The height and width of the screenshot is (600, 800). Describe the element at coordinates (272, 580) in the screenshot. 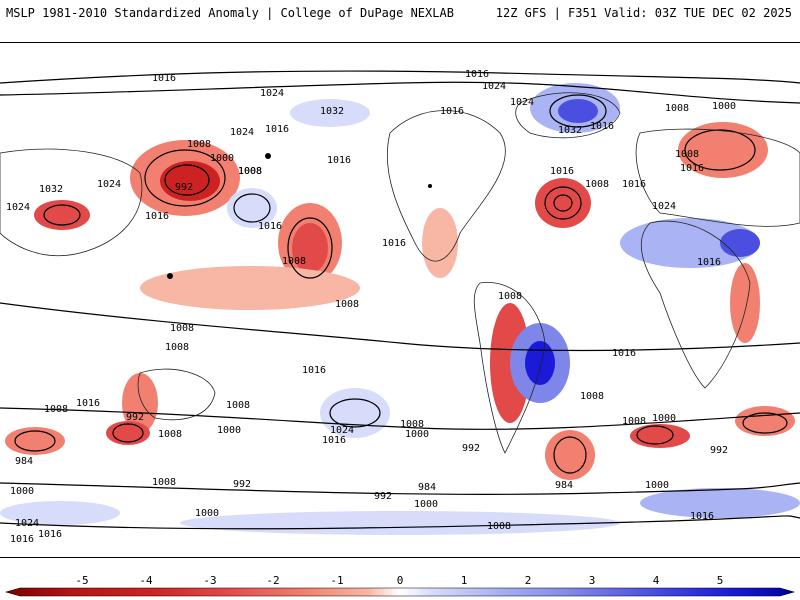

I see `colorbar-tick-label: -2` at that location.